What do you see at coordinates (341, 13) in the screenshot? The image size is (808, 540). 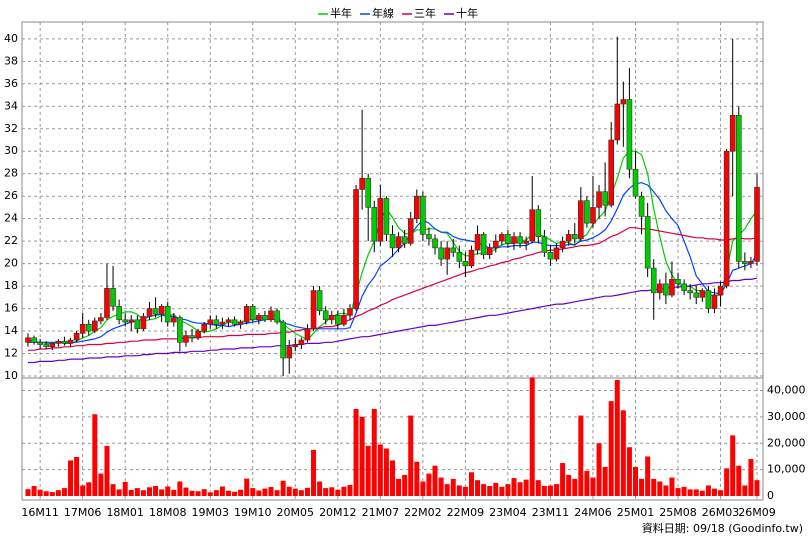 I see `legend-label: 半年` at bounding box center [341, 13].